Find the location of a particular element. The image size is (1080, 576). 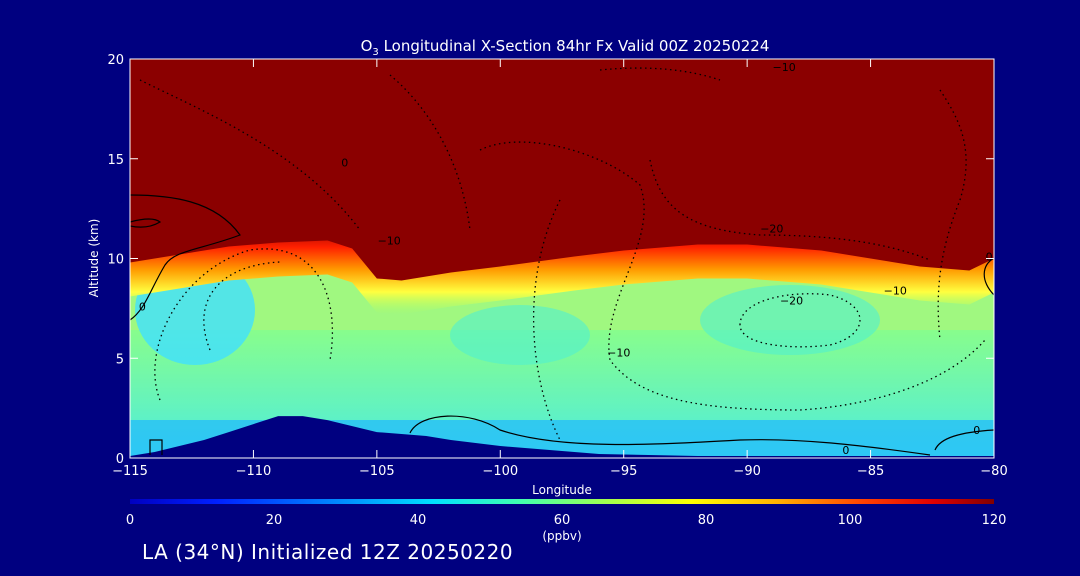

x-tick-label: −80 is located at coordinates (993, 471).